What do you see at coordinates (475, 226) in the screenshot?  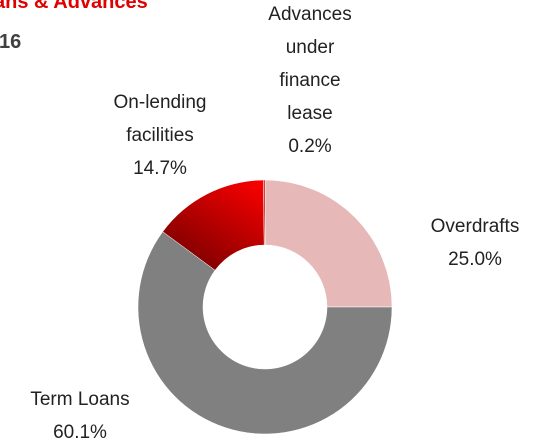 I see `category-label: Overdrafts` at bounding box center [475, 226].